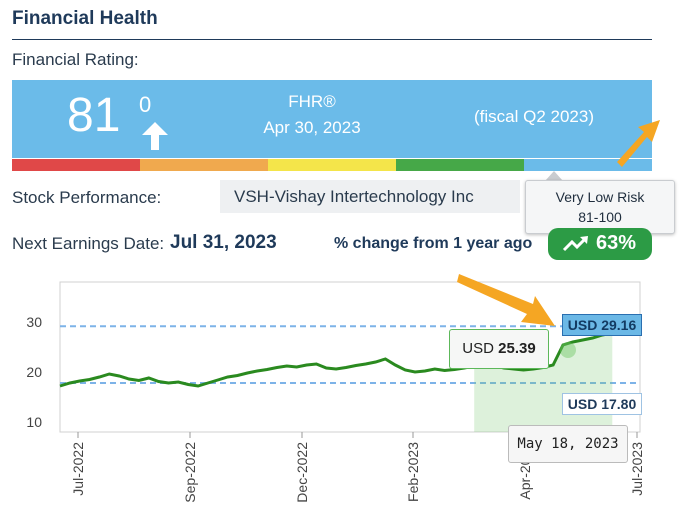 The width and height of the screenshot is (681, 510). I want to click on price-tooltip-currency: USD, so click(478, 348).